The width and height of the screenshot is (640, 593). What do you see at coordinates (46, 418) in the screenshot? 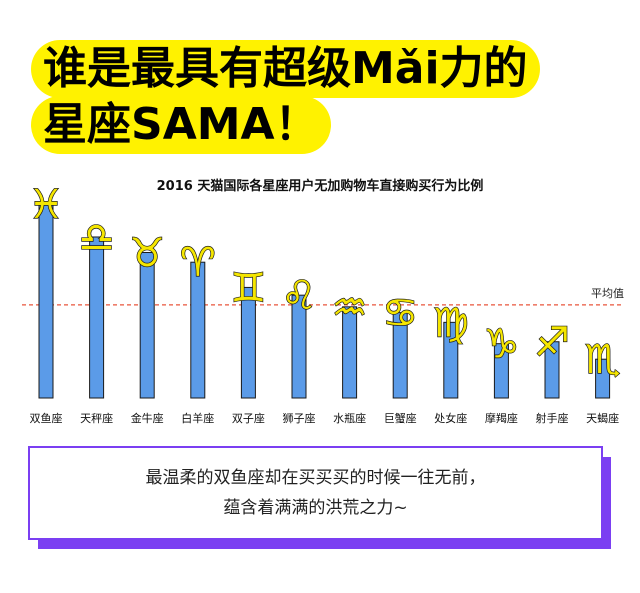
I see `x-tick-label-1: 双鱼座` at bounding box center [46, 418].